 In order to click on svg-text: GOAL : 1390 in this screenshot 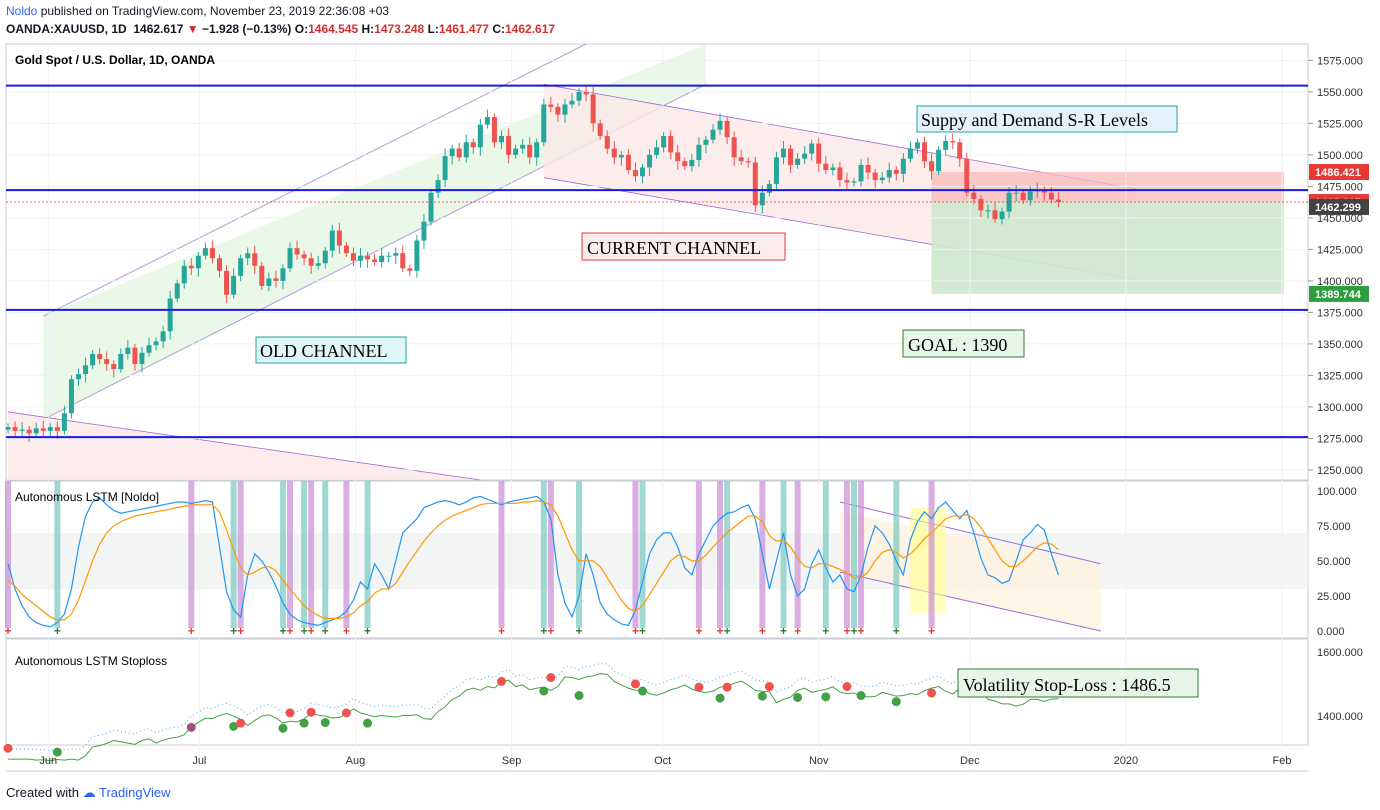, I will do `click(957, 345)`.